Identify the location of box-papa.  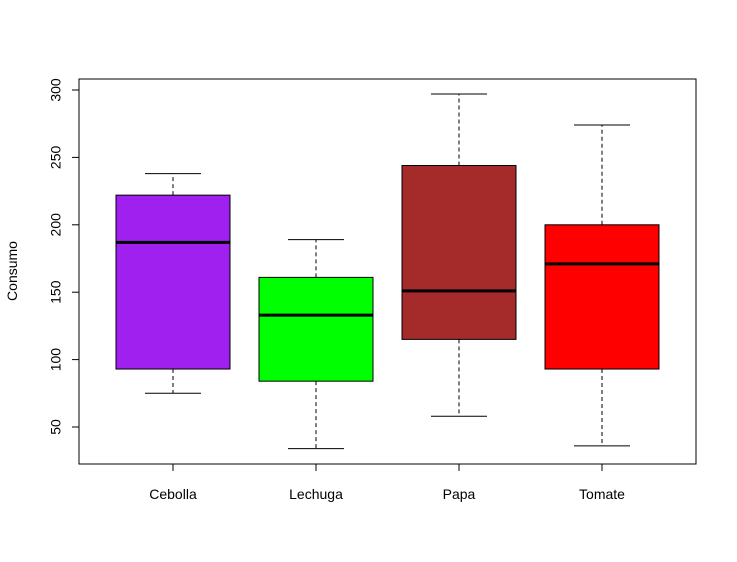
(459, 255).